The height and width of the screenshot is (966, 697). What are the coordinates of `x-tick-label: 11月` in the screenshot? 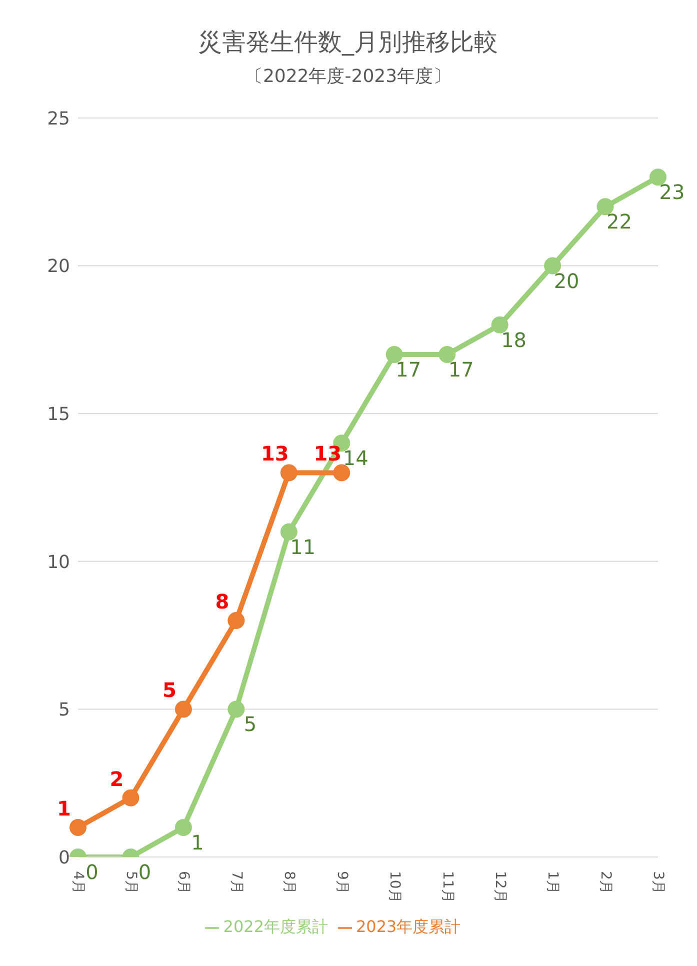 It's located at (447, 887).